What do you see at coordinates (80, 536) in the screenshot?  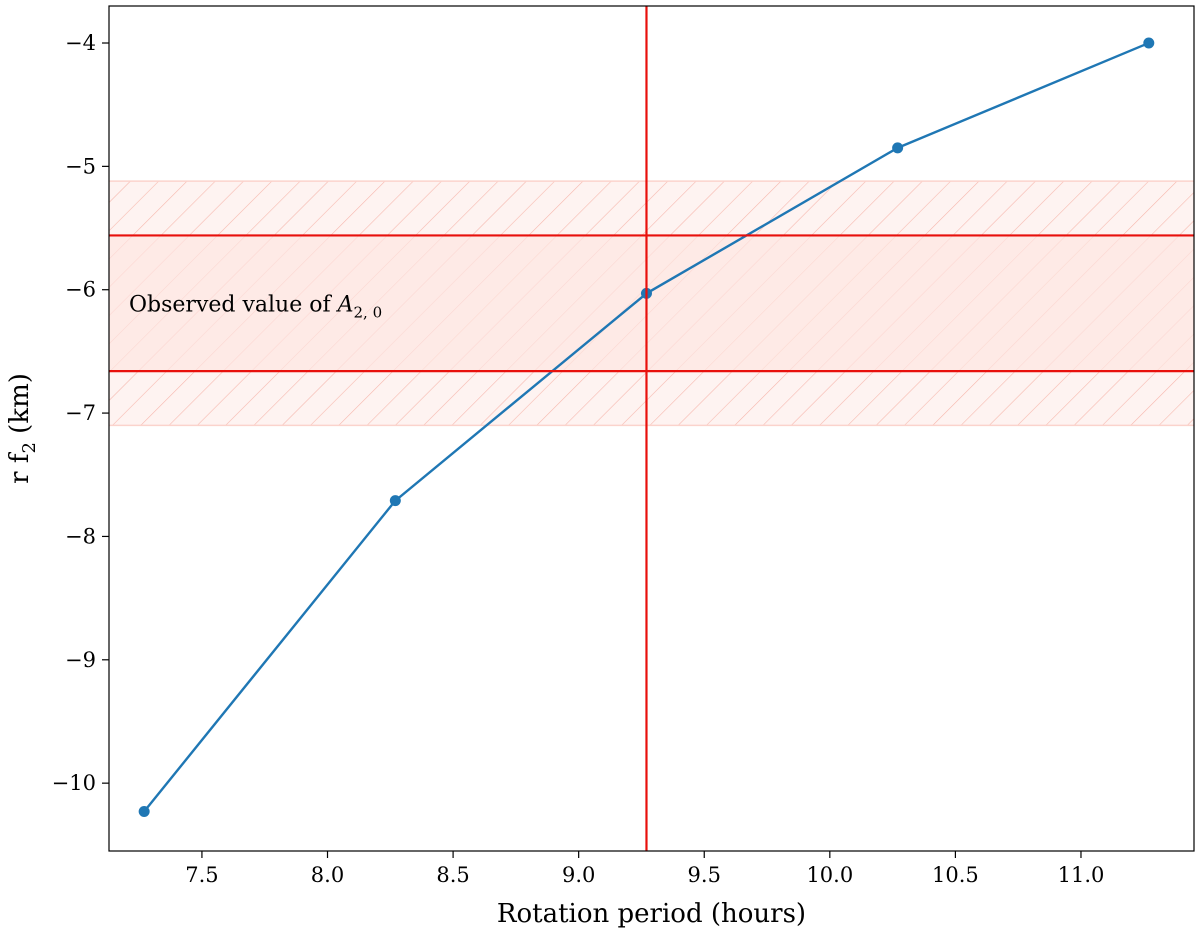 I see `y-tick-label: −8` at bounding box center [80, 536].